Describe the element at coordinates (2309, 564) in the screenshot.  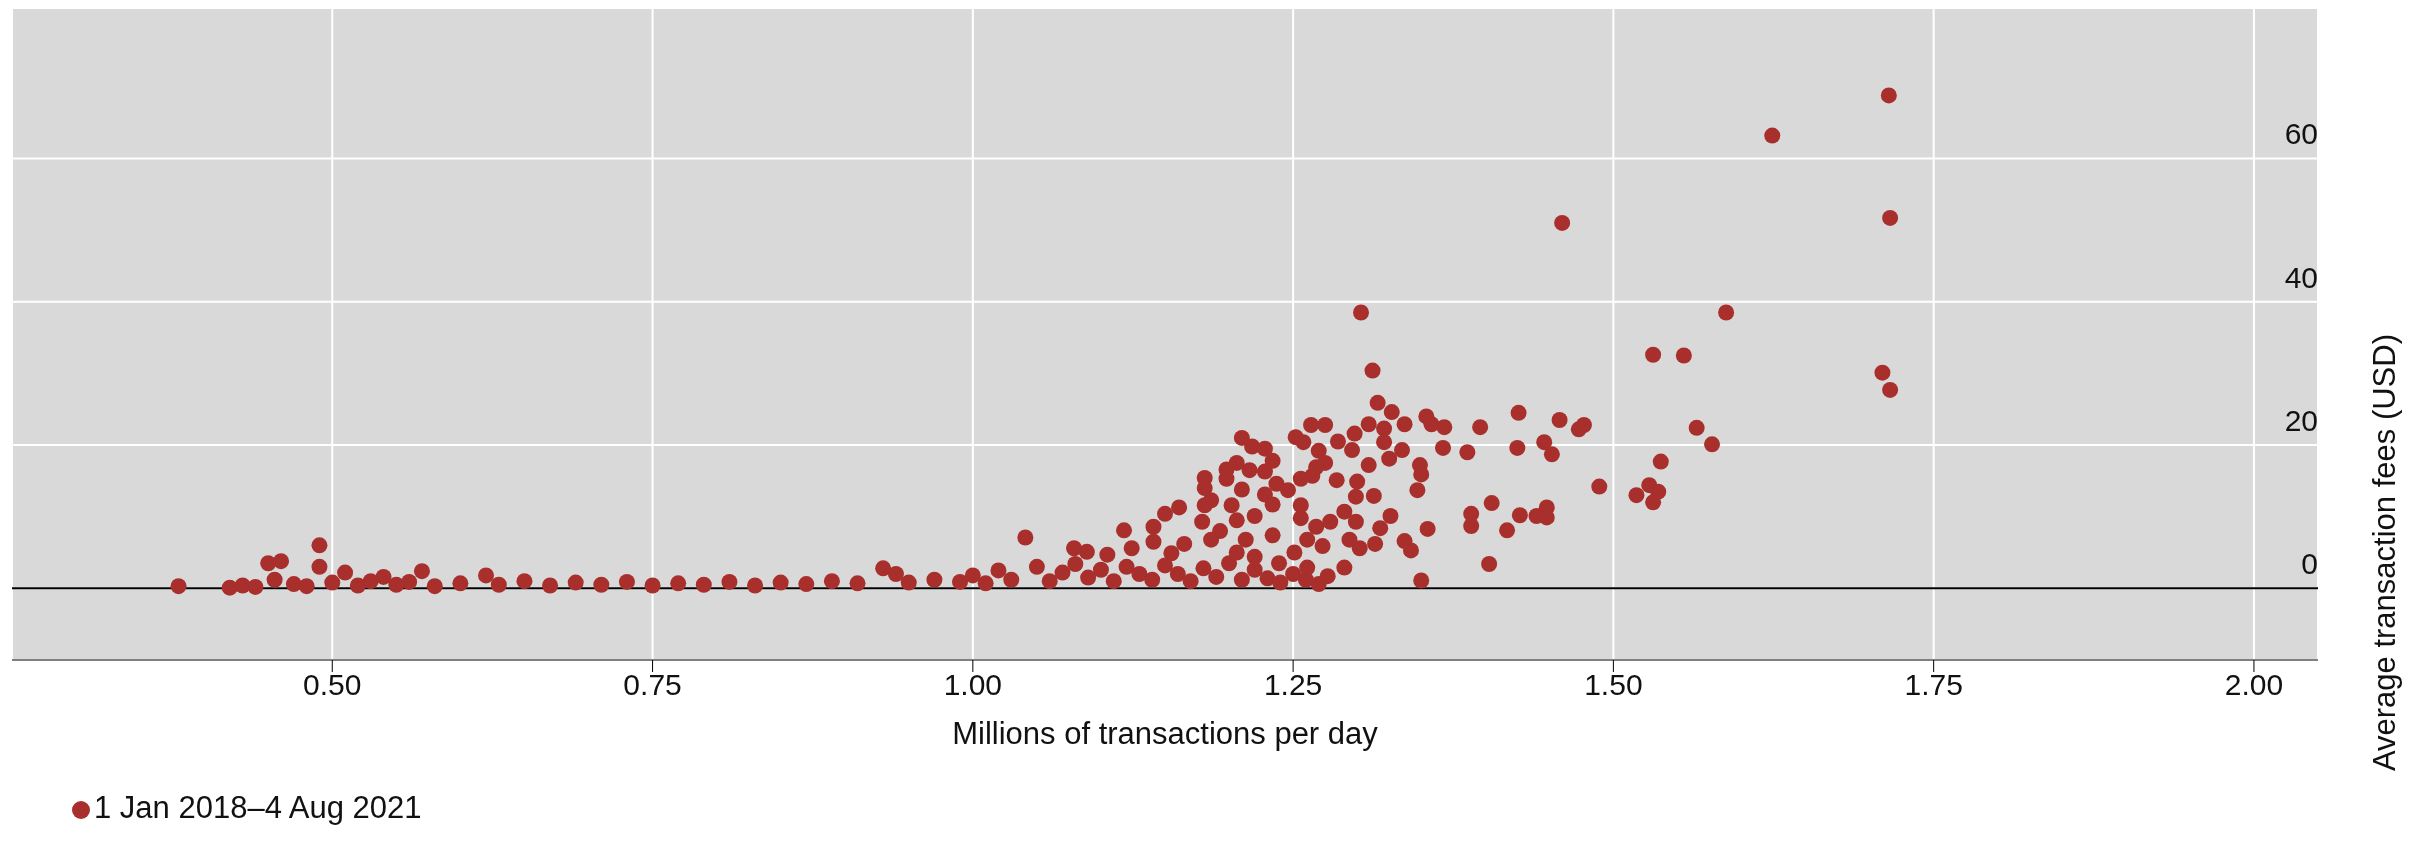
I see `y-tick-label: 0` at that location.